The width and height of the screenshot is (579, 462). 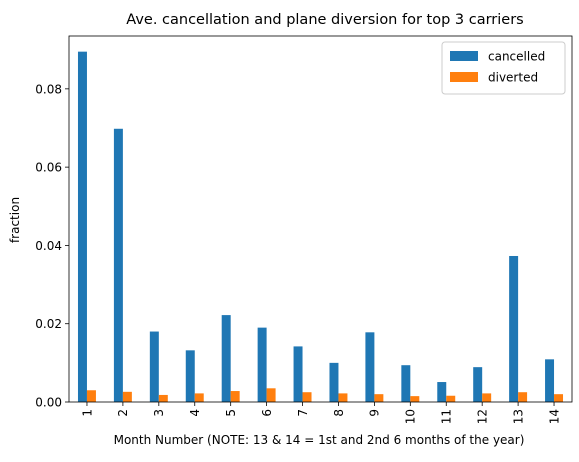 I want to click on legend-swatch-cancelled, so click(x=464, y=56).